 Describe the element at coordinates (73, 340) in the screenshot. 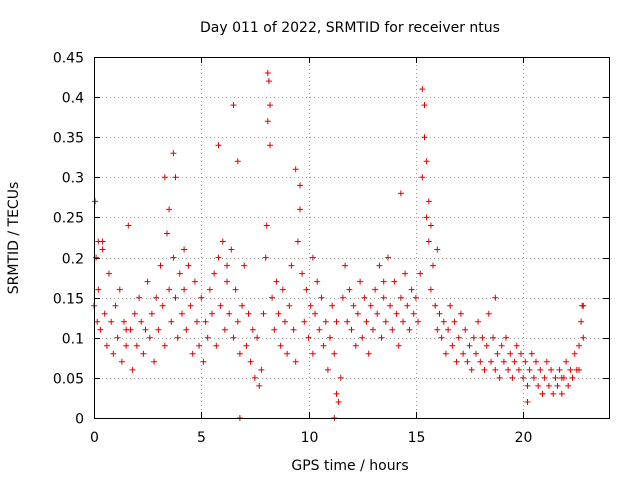

I see `y-tick-label: 0.1` at that location.